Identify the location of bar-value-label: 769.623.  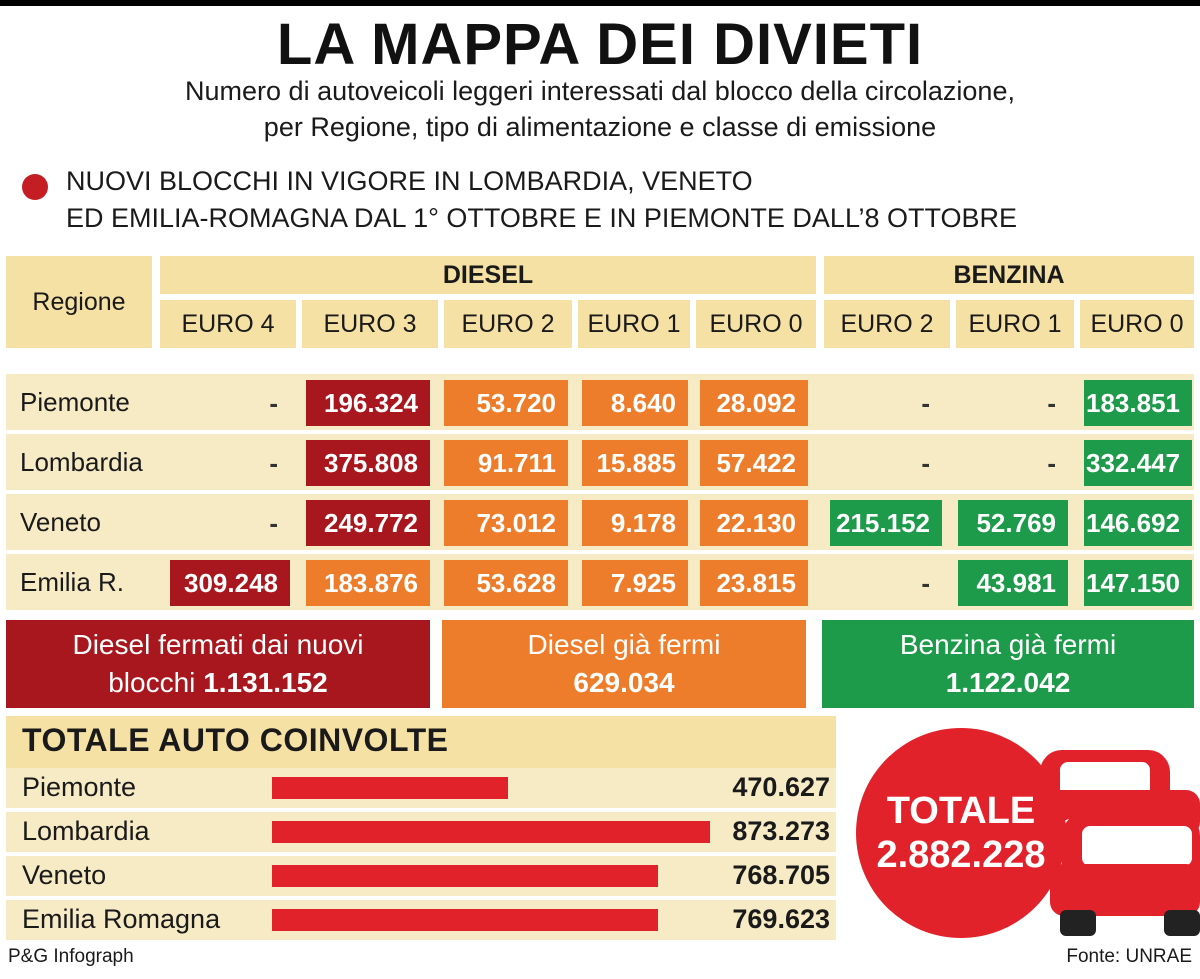
(781, 919).